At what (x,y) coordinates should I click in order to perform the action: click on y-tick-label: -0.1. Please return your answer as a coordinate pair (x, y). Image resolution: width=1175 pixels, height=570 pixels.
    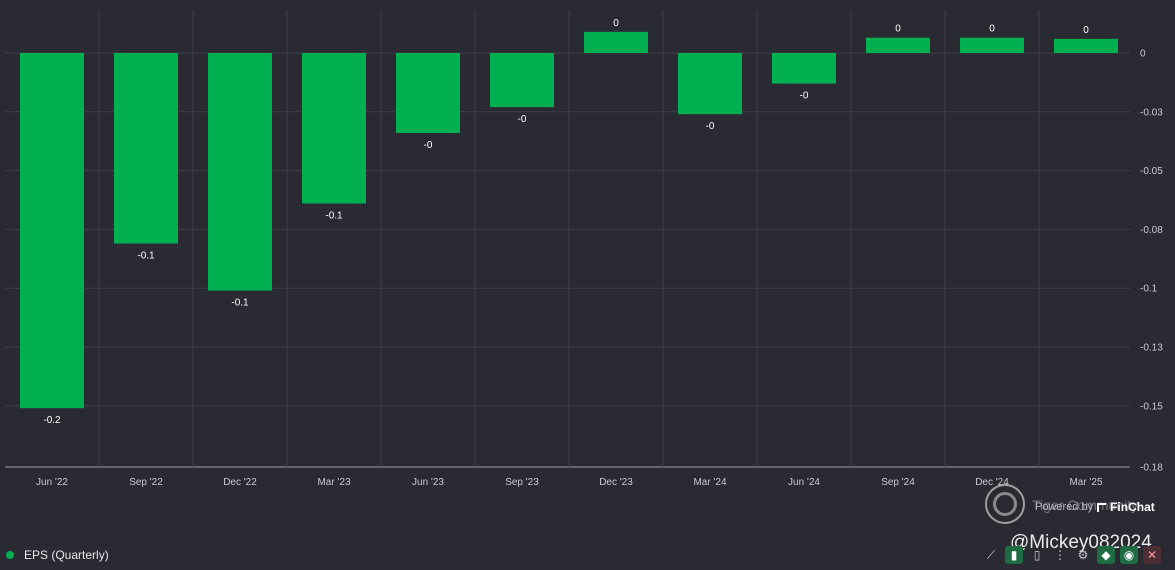
    Looking at the image, I should click on (1149, 289).